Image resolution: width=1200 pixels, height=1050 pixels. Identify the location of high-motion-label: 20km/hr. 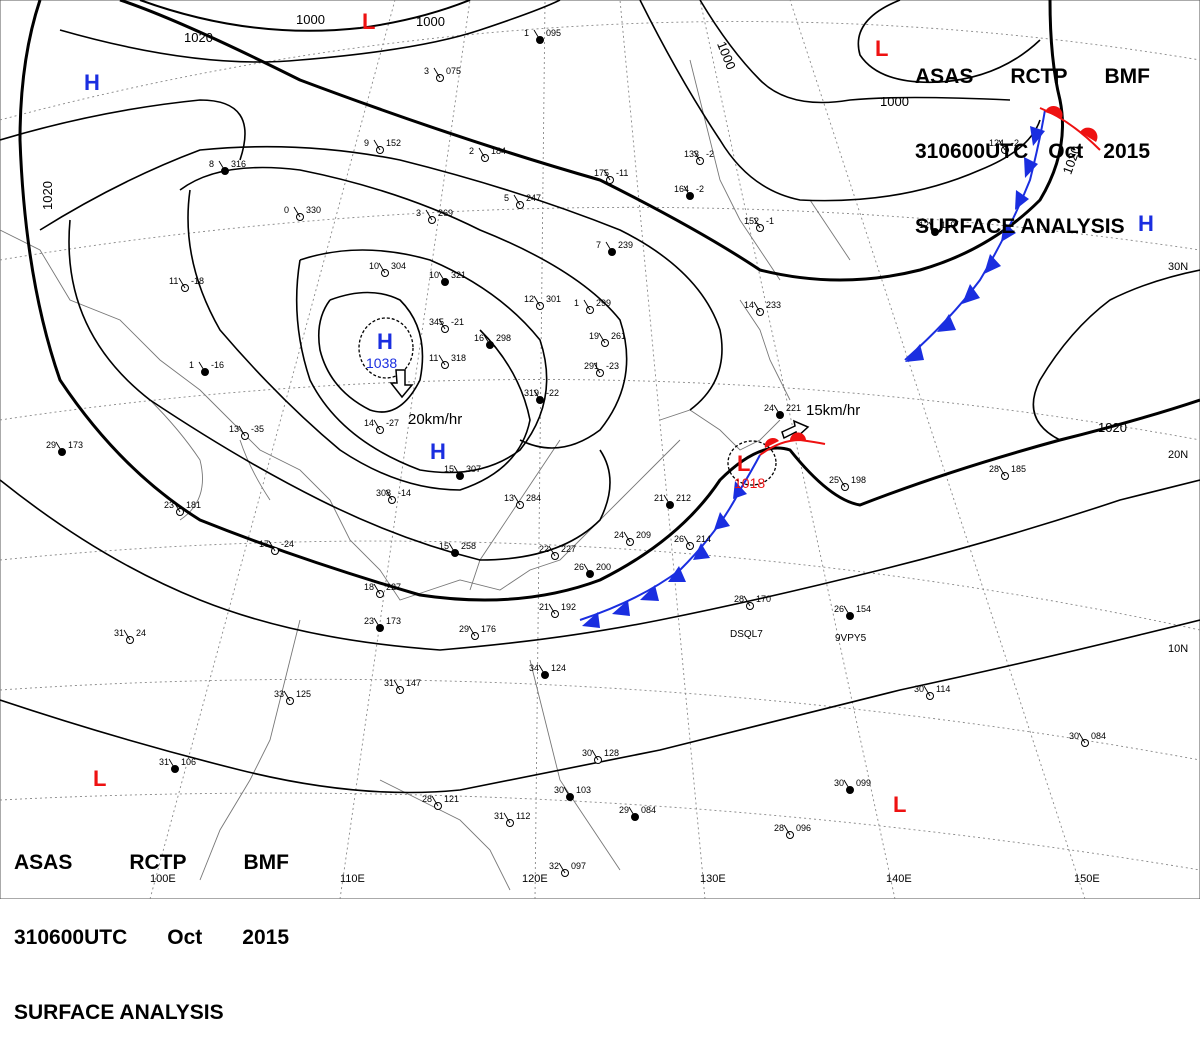
(435, 419).